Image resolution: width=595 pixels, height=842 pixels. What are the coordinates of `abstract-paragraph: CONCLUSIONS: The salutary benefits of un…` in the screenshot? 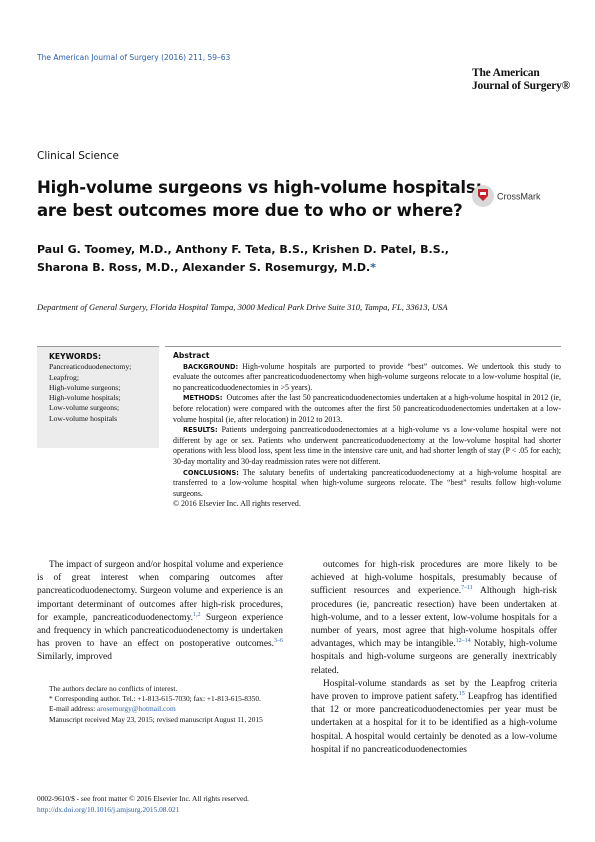 It's located at (367, 484).